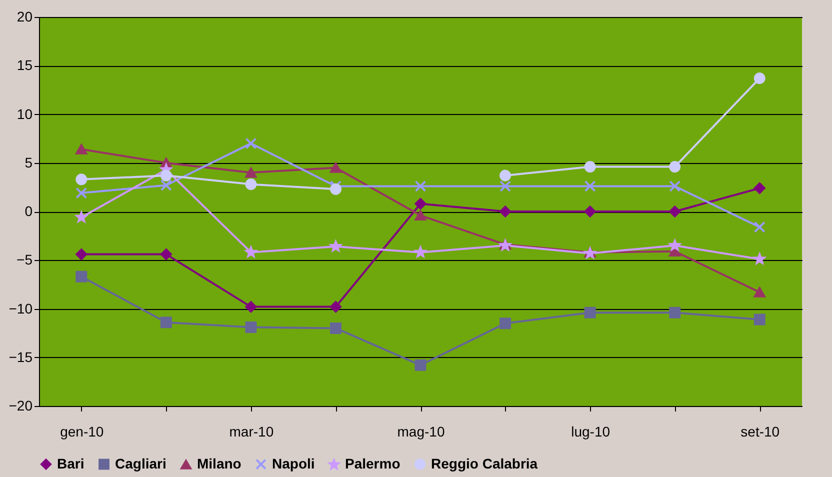 The height and width of the screenshot is (477, 832). What do you see at coordinates (372, 464) in the screenshot?
I see `legend-label: Palermo` at bounding box center [372, 464].